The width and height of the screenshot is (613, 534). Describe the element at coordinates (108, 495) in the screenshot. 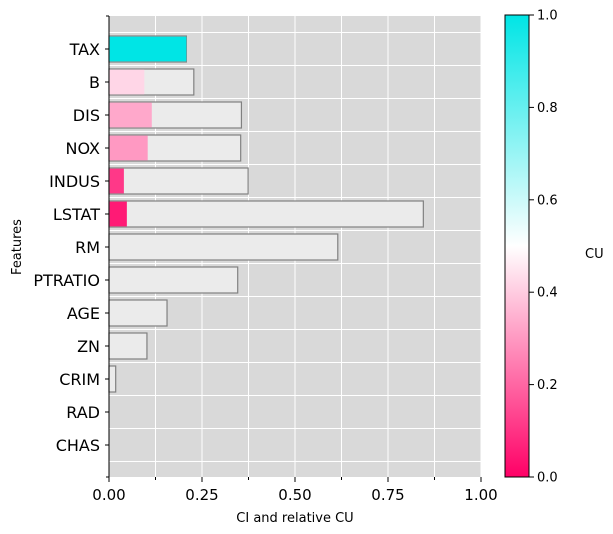

I see `x-tick-label: 0.00` at that location.